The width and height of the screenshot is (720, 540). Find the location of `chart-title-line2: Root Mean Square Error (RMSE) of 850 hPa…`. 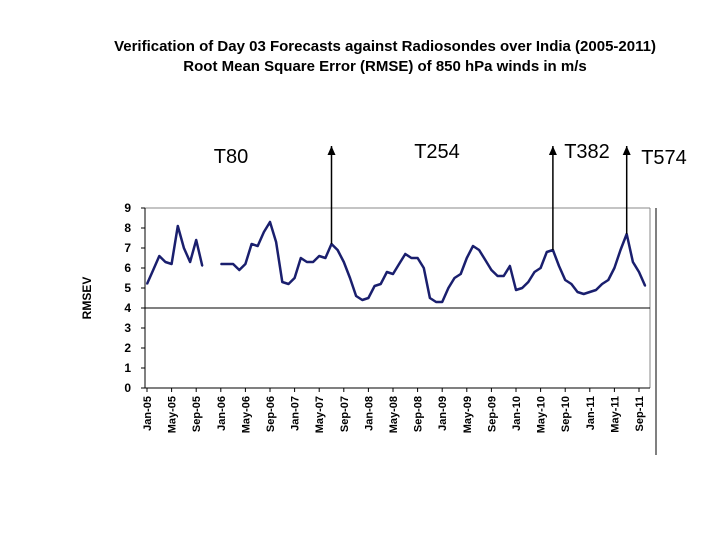

chart-title-line2: Root Mean Square Error (RMSE) of 850 hPa… is located at coordinates (385, 66).